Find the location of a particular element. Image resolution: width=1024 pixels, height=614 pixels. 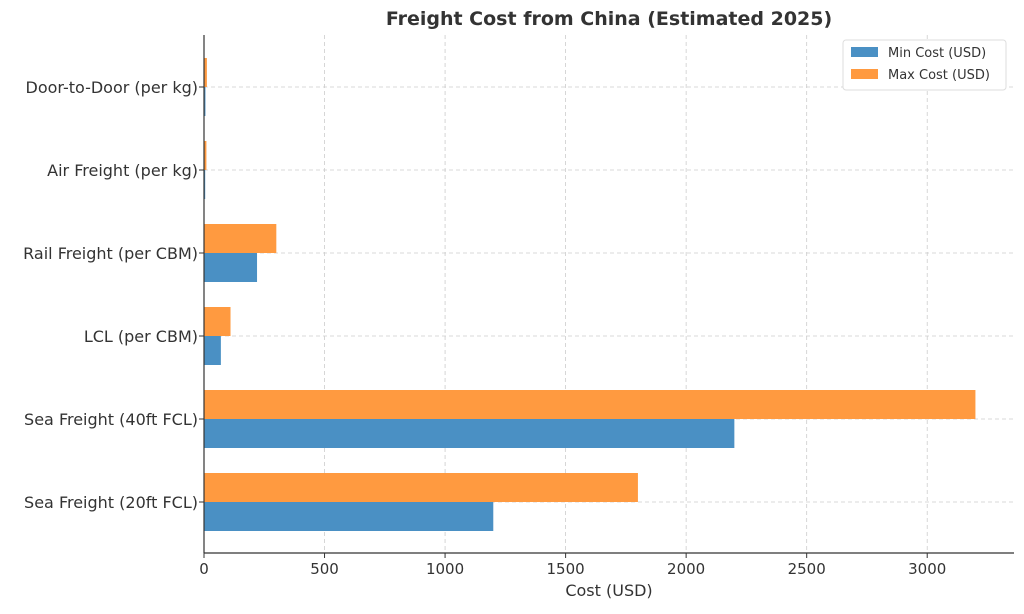

chart-title: Freight Cost from China (Estimated 2025) is located at coordinates (609, 19).